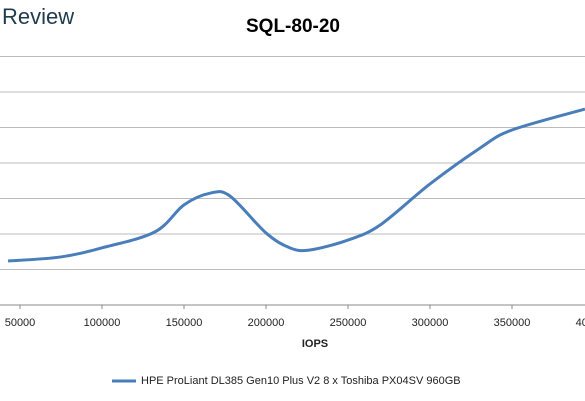 This screenshot has height=401, width=585. I want to click on x-axis-label: IOPS, so click(315, 344).